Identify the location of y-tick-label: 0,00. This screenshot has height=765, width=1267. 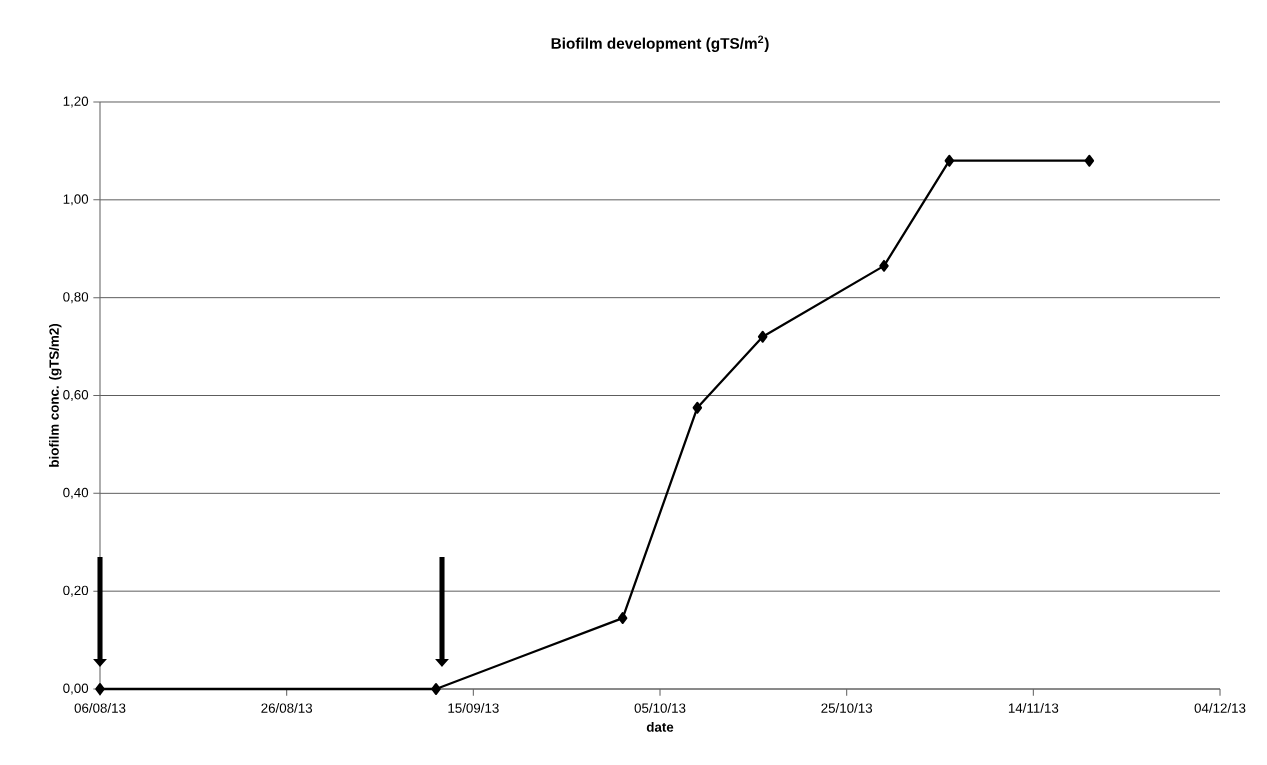
(76, 689).